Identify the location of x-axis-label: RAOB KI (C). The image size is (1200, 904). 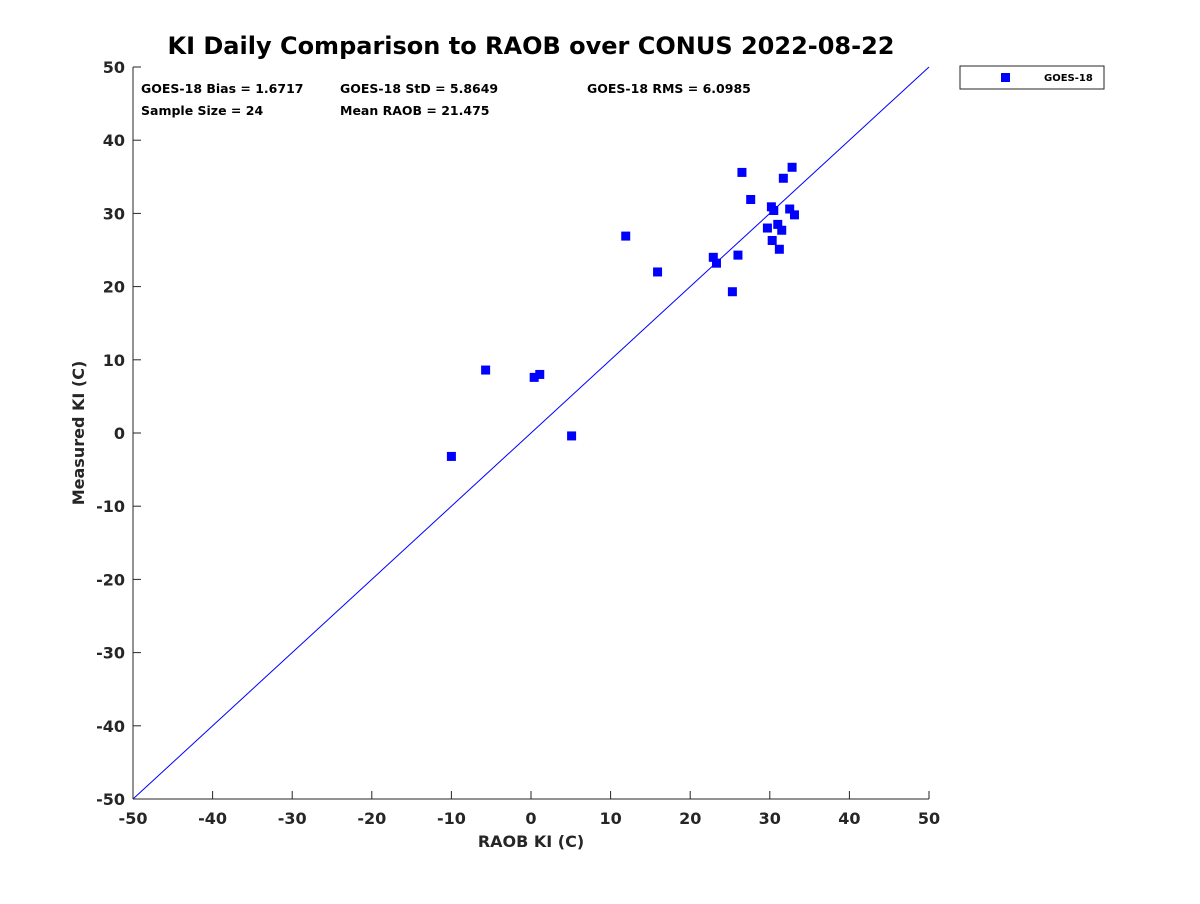
(531, 841).